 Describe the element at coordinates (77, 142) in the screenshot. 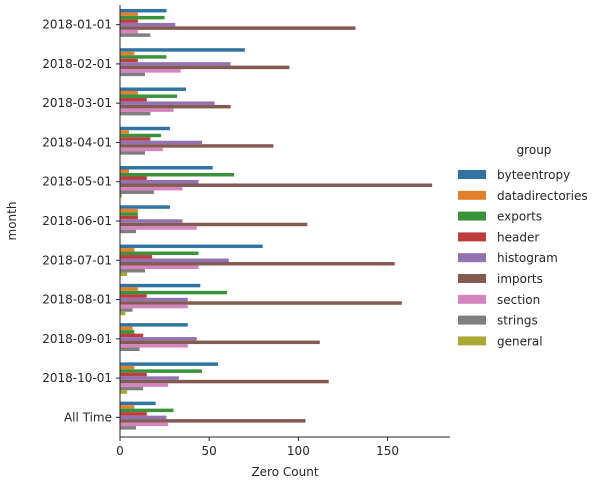

I see `y-tick-label: 2018-04-01` at that location.